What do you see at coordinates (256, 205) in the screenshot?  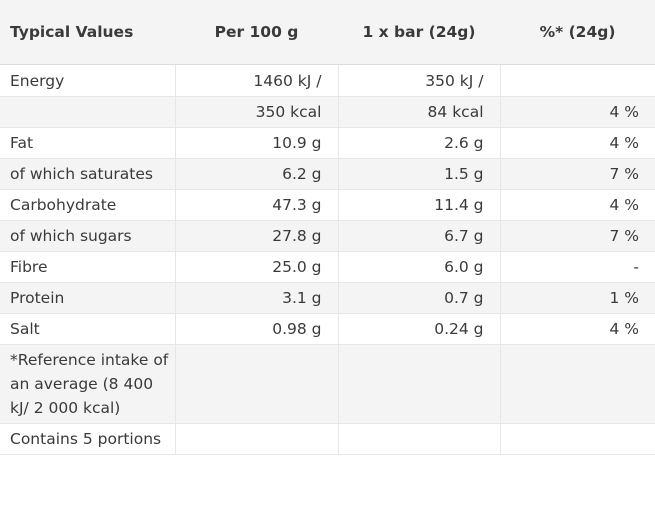 I see `value-per-100g: 47.3 g` at bounding box center [256, 205].